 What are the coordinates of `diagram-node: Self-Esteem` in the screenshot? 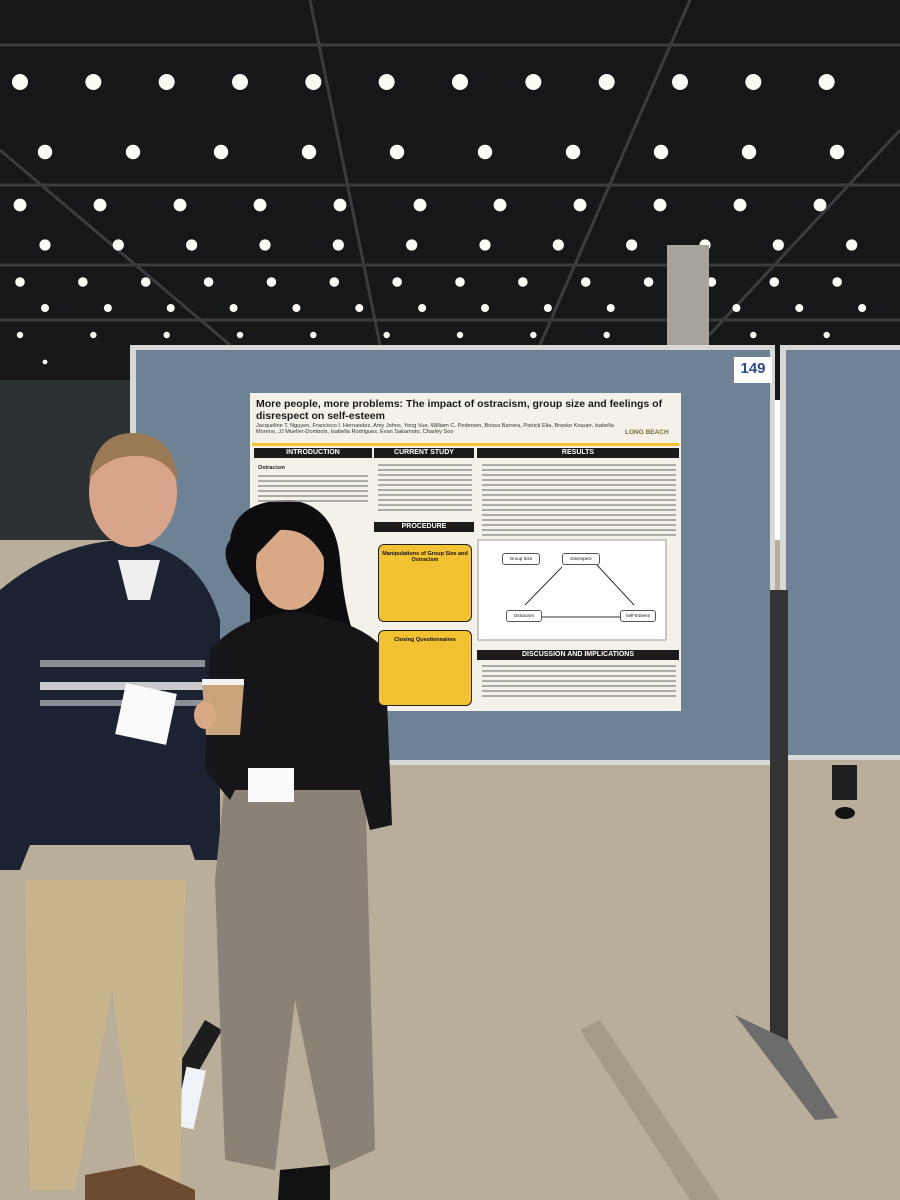 It's located at (638, 616).